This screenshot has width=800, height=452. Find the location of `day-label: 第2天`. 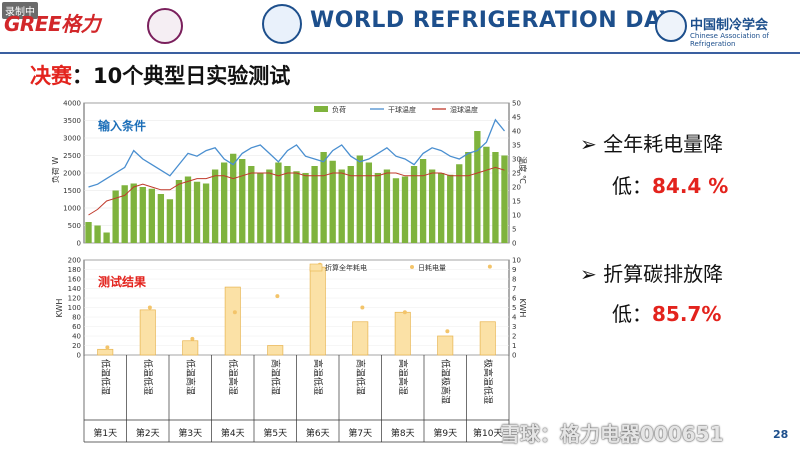

day-label: 第2天 is located at coordinates (148, 433).